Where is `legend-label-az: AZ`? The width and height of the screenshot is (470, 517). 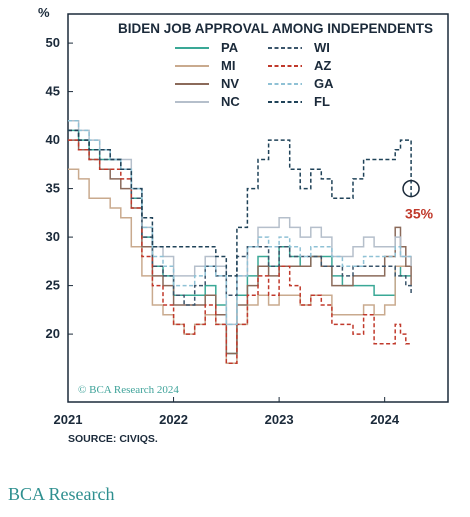 legend-label-az: AZ is located at coordinates (322, 65).